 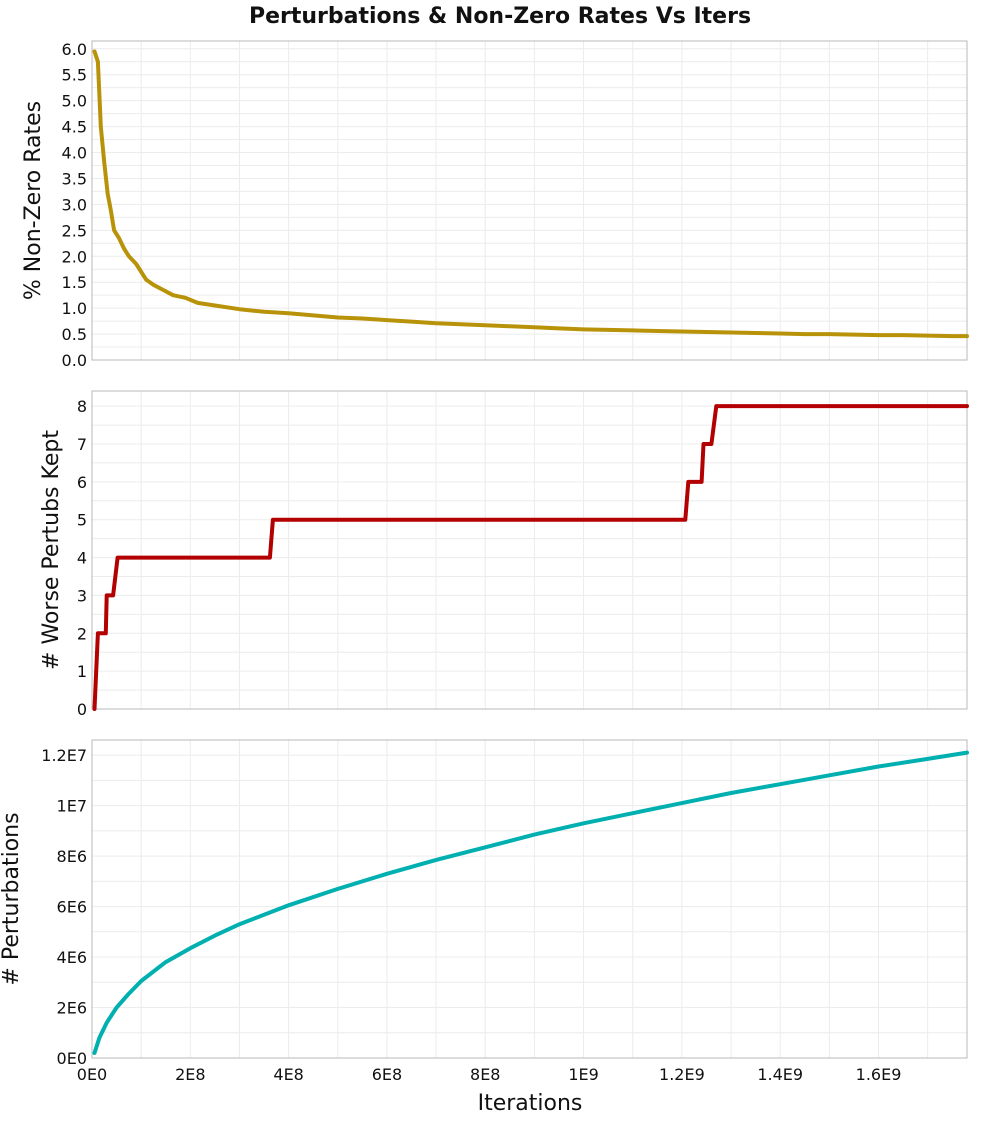 I want to click on y-tick-label: 0.5, so click(x=74, y=334).